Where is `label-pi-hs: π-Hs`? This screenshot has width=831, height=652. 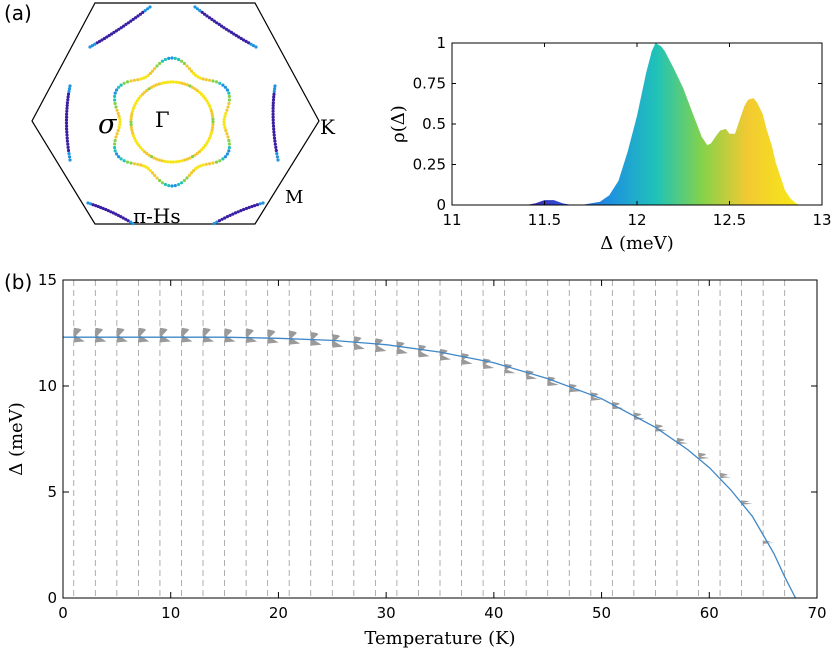 label-pi-hs: π-Hs is located at coordinates (157, 216).